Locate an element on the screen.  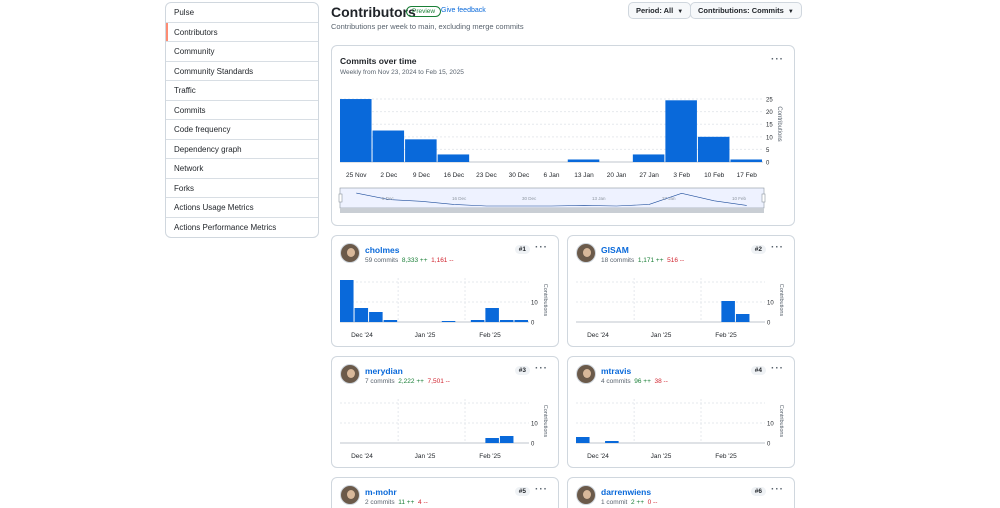
contributor-stats: 18 commits 1,171 ++ 516 -- is located at coordinates (642, 260).